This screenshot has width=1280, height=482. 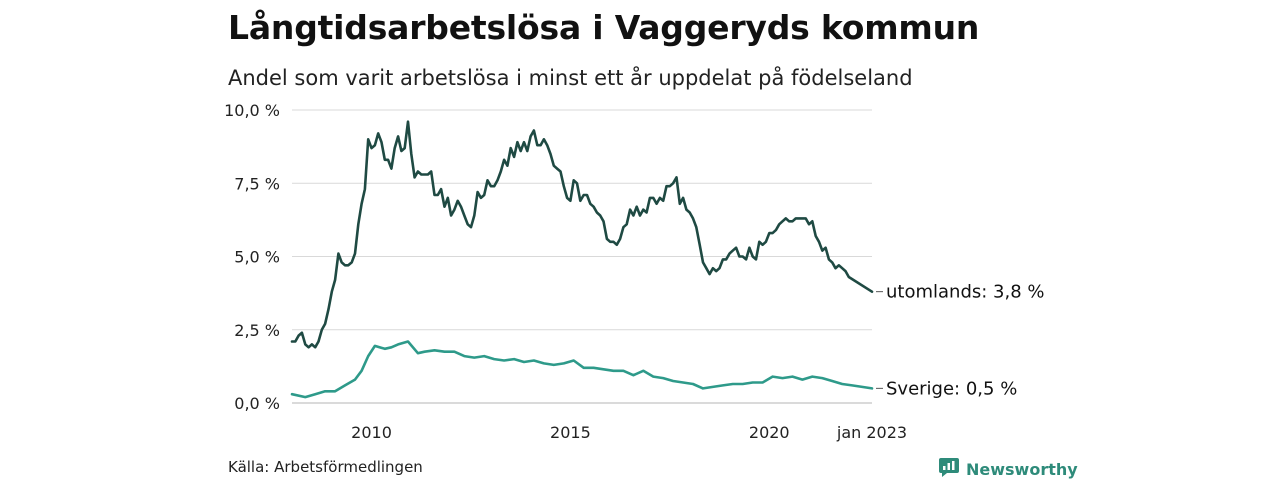 I want to click on y-tick-label: 5,0 %, so click(x=257, y=257).